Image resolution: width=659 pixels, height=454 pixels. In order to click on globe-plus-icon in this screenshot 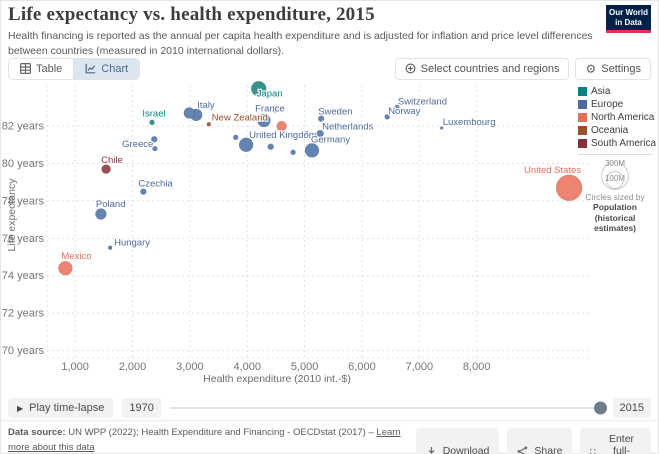, I will do `click(410, 68)`.